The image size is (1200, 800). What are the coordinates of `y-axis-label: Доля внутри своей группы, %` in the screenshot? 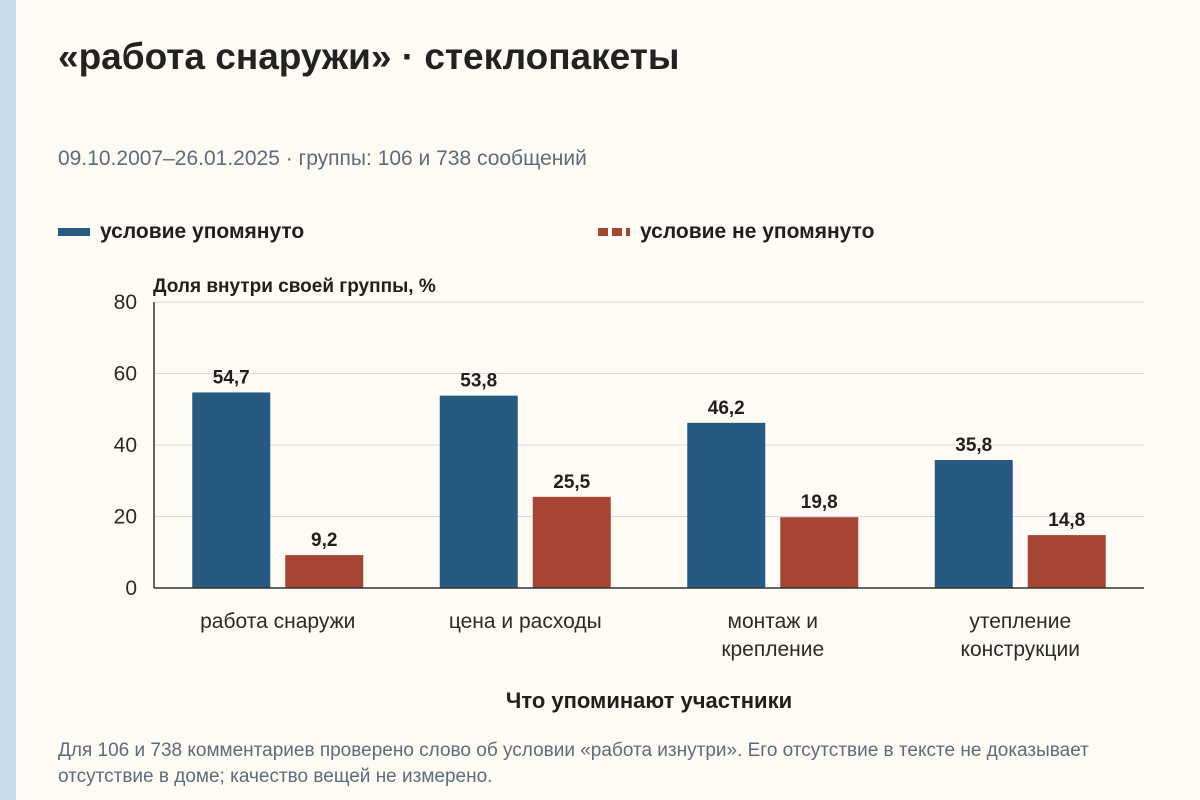 It's located at (294, 286).